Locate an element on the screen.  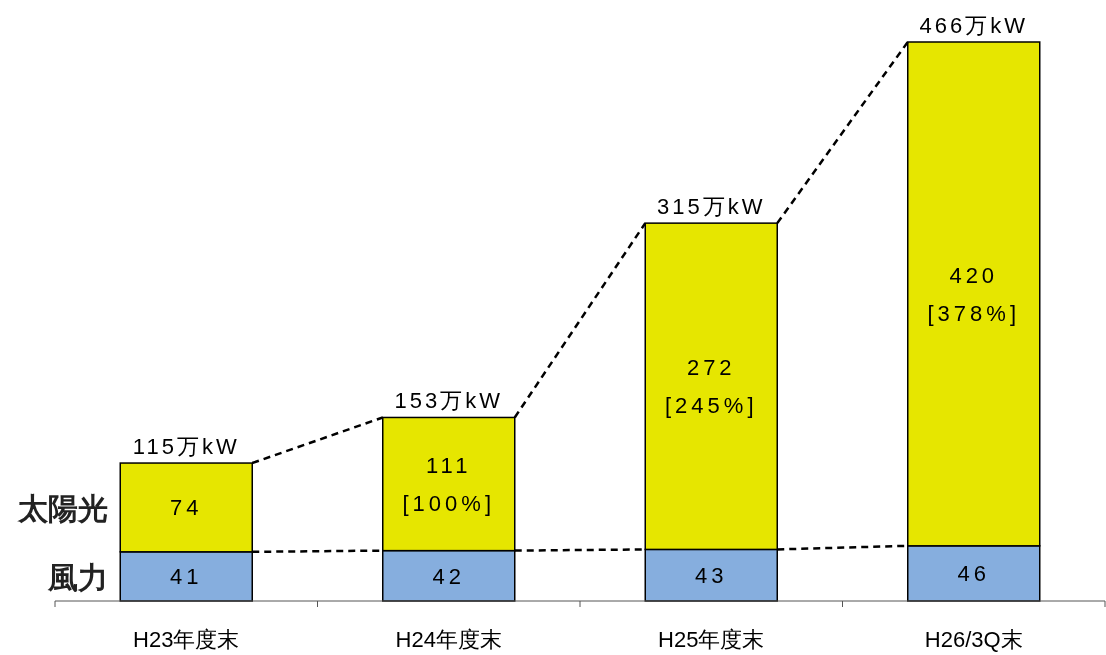
data-label: 420 [378%] is located at coordinates (973, 294).